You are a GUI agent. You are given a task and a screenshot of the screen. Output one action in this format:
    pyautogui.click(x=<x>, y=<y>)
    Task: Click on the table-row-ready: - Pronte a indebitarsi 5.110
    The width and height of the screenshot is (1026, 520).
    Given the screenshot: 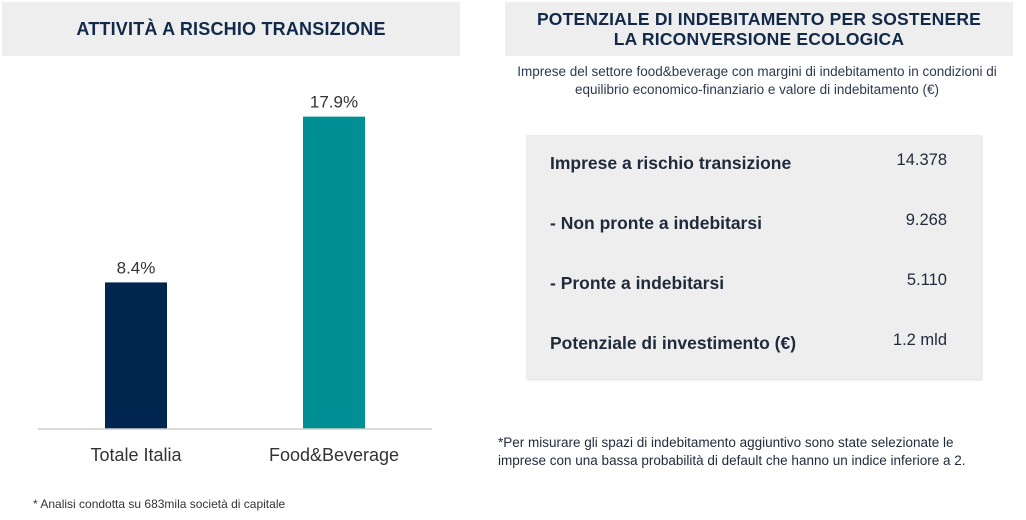 What is the action you would take?
    pyautogui.click(x=753, y=284)
    